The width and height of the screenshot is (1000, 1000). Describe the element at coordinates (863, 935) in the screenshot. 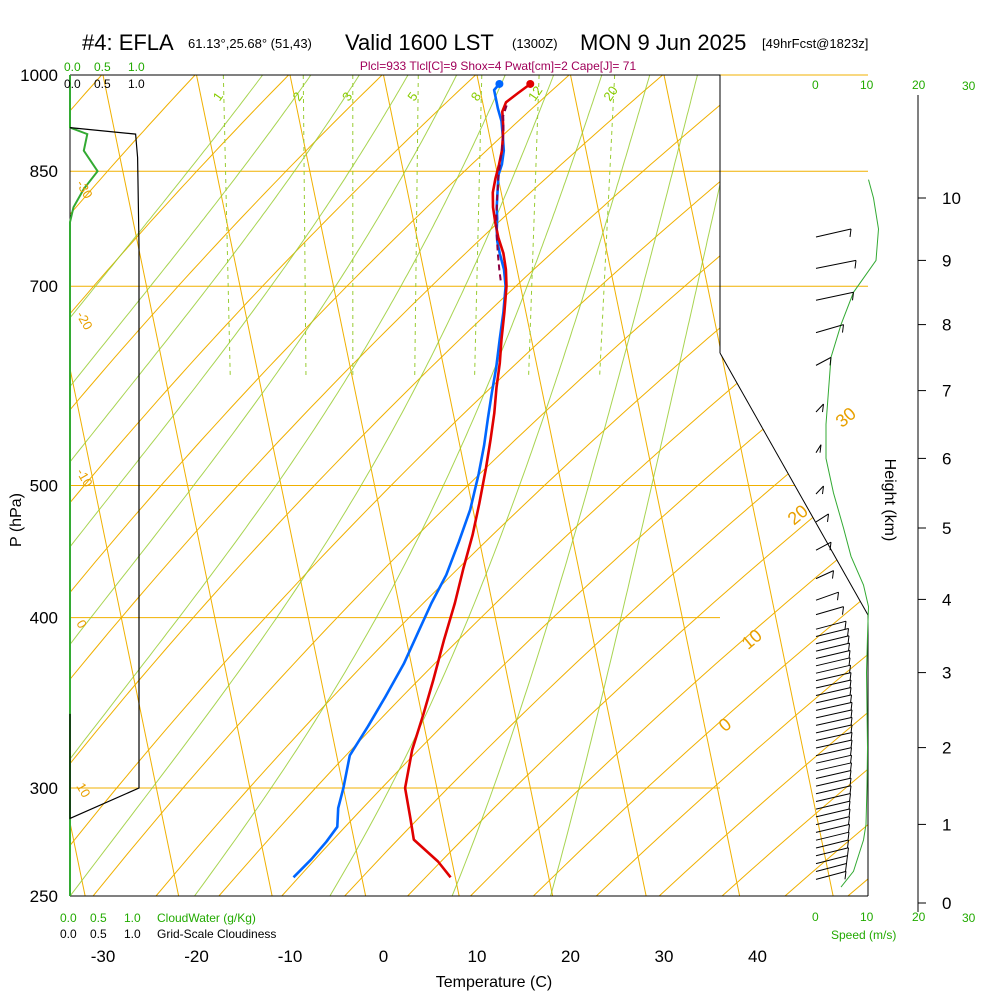

I see `speed-label: Speed (m/s)` at that location.